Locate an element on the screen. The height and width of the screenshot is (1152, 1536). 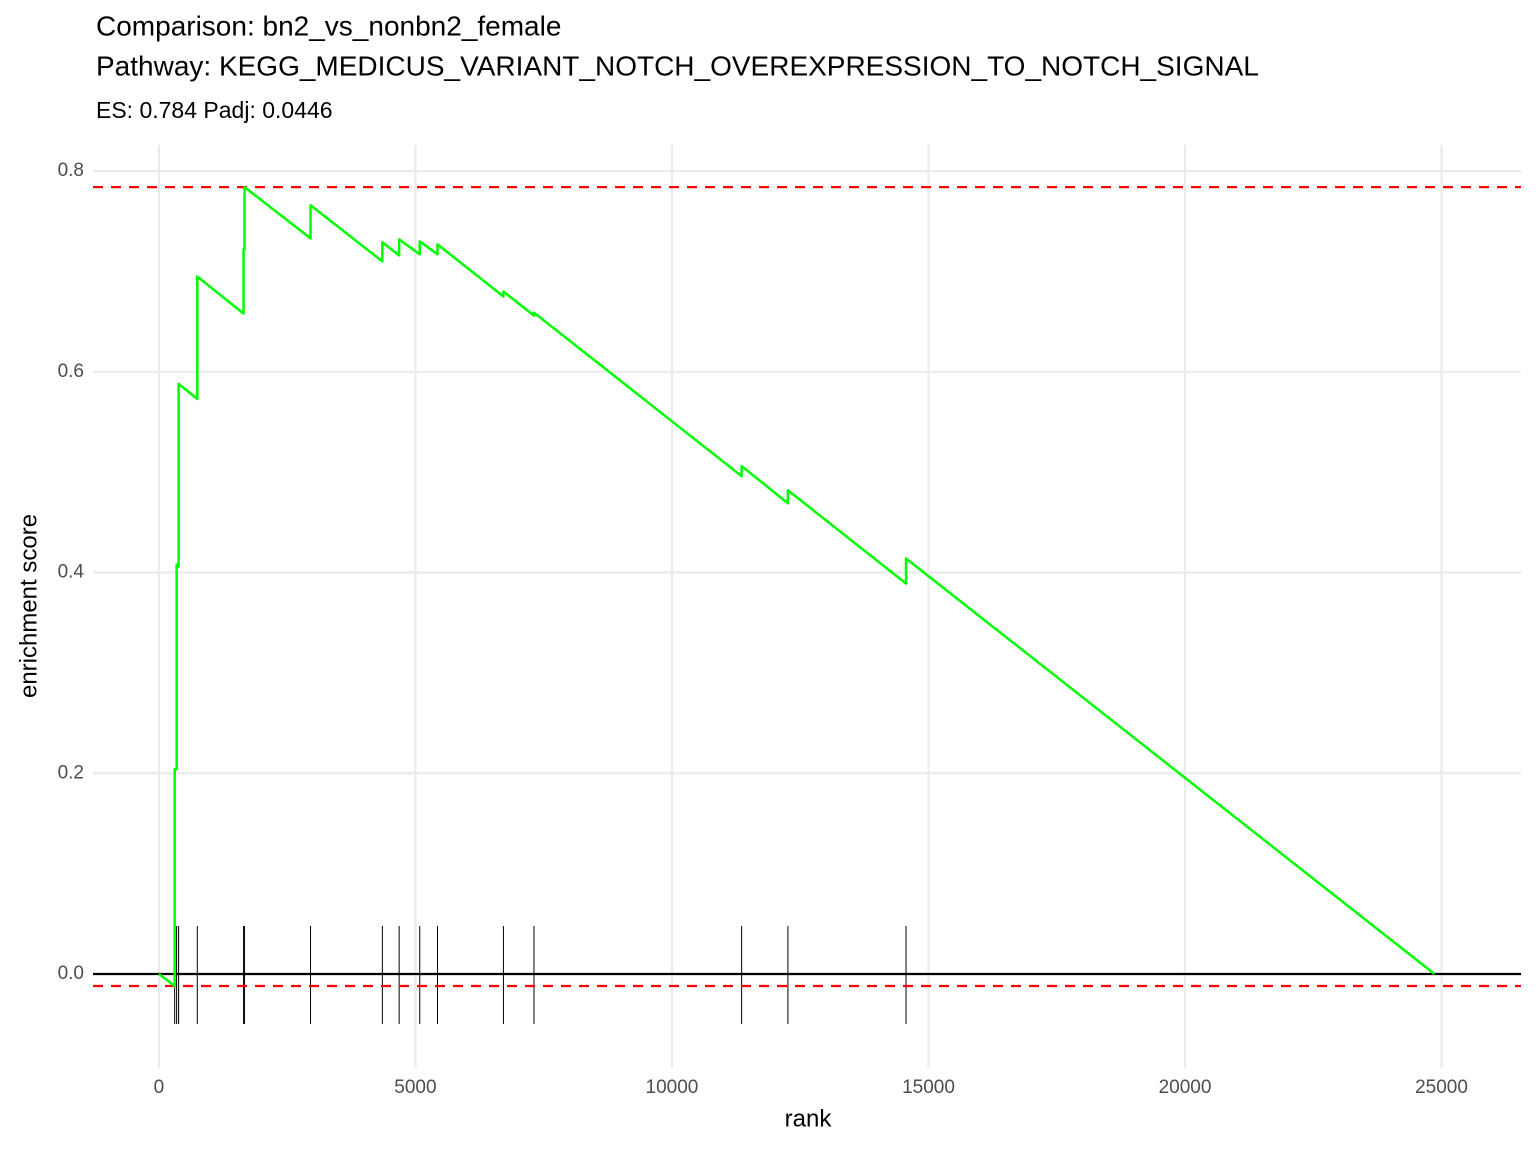
chart-title: Comparison: bn2_vs_nonbn2_female is located at coordinates (328, 25).